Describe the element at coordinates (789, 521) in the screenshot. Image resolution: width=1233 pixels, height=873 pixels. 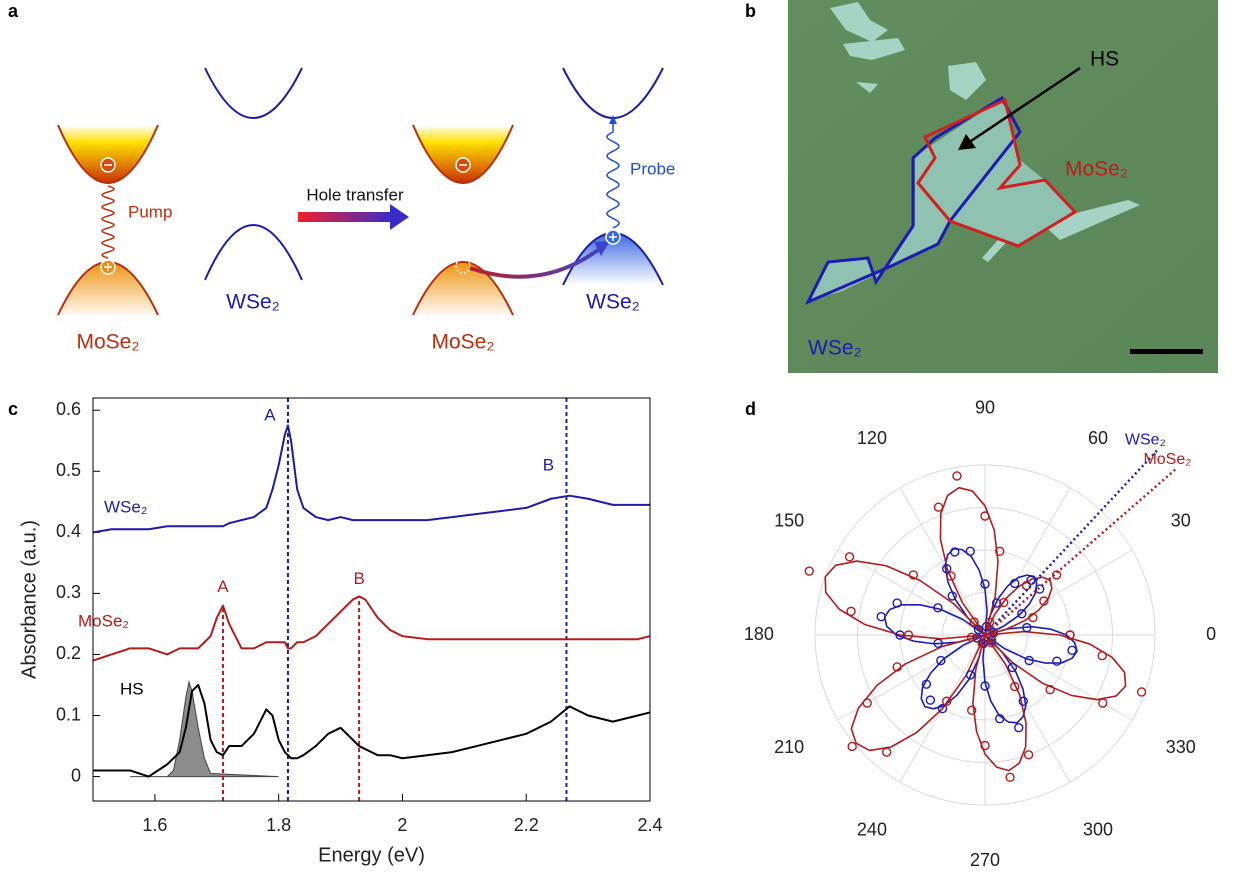
I see `angle-label: 150` at that location.